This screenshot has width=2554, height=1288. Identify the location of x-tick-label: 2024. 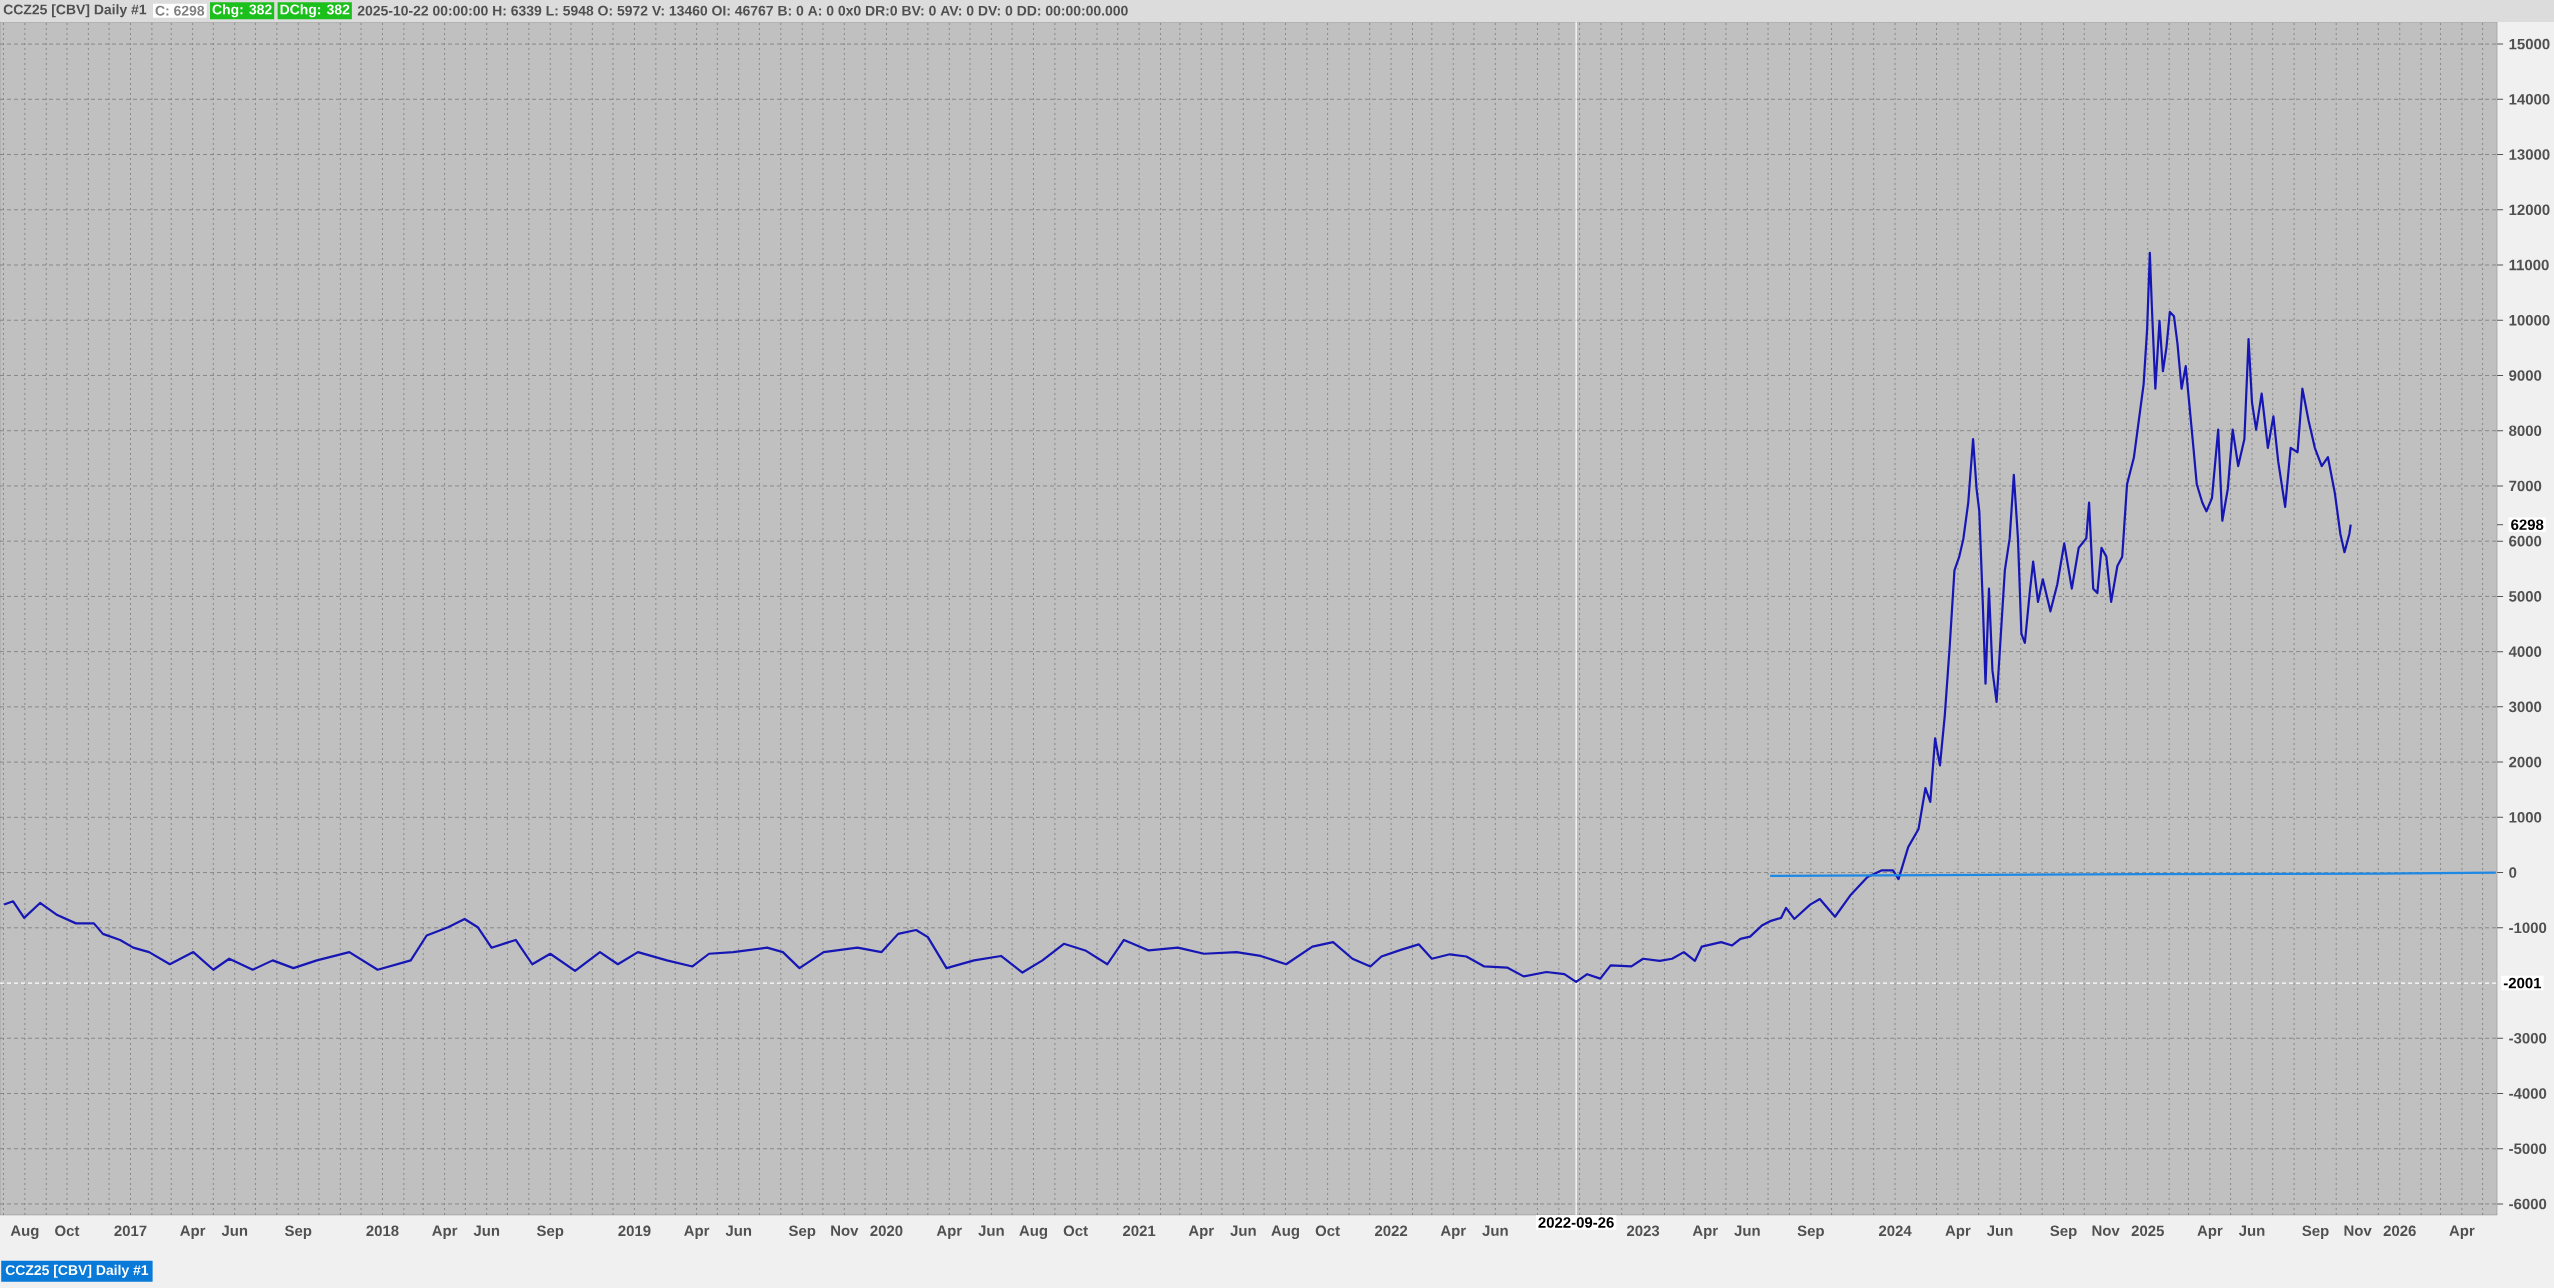
(1895, 1231).